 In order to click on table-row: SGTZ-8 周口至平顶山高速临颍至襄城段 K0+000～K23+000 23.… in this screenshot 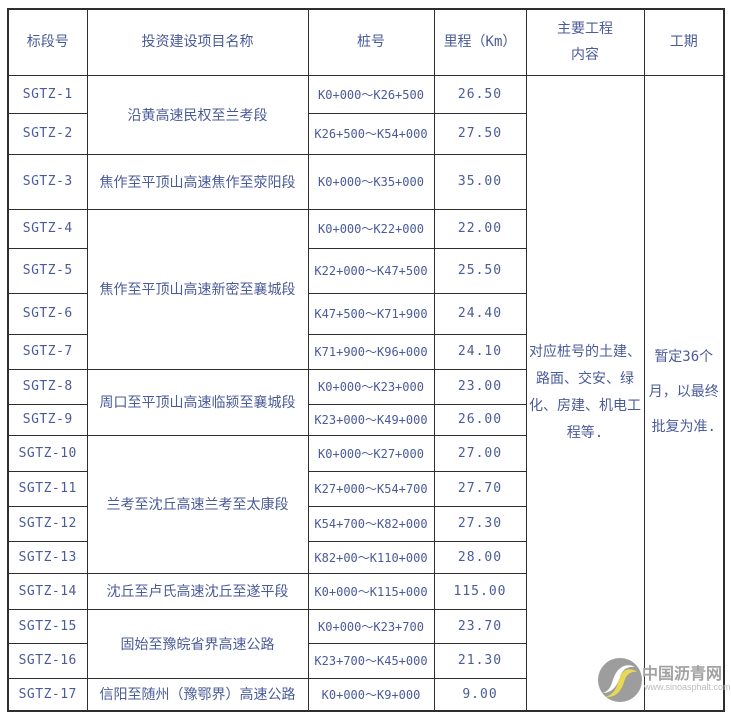, I will do `click(365, 402)`.